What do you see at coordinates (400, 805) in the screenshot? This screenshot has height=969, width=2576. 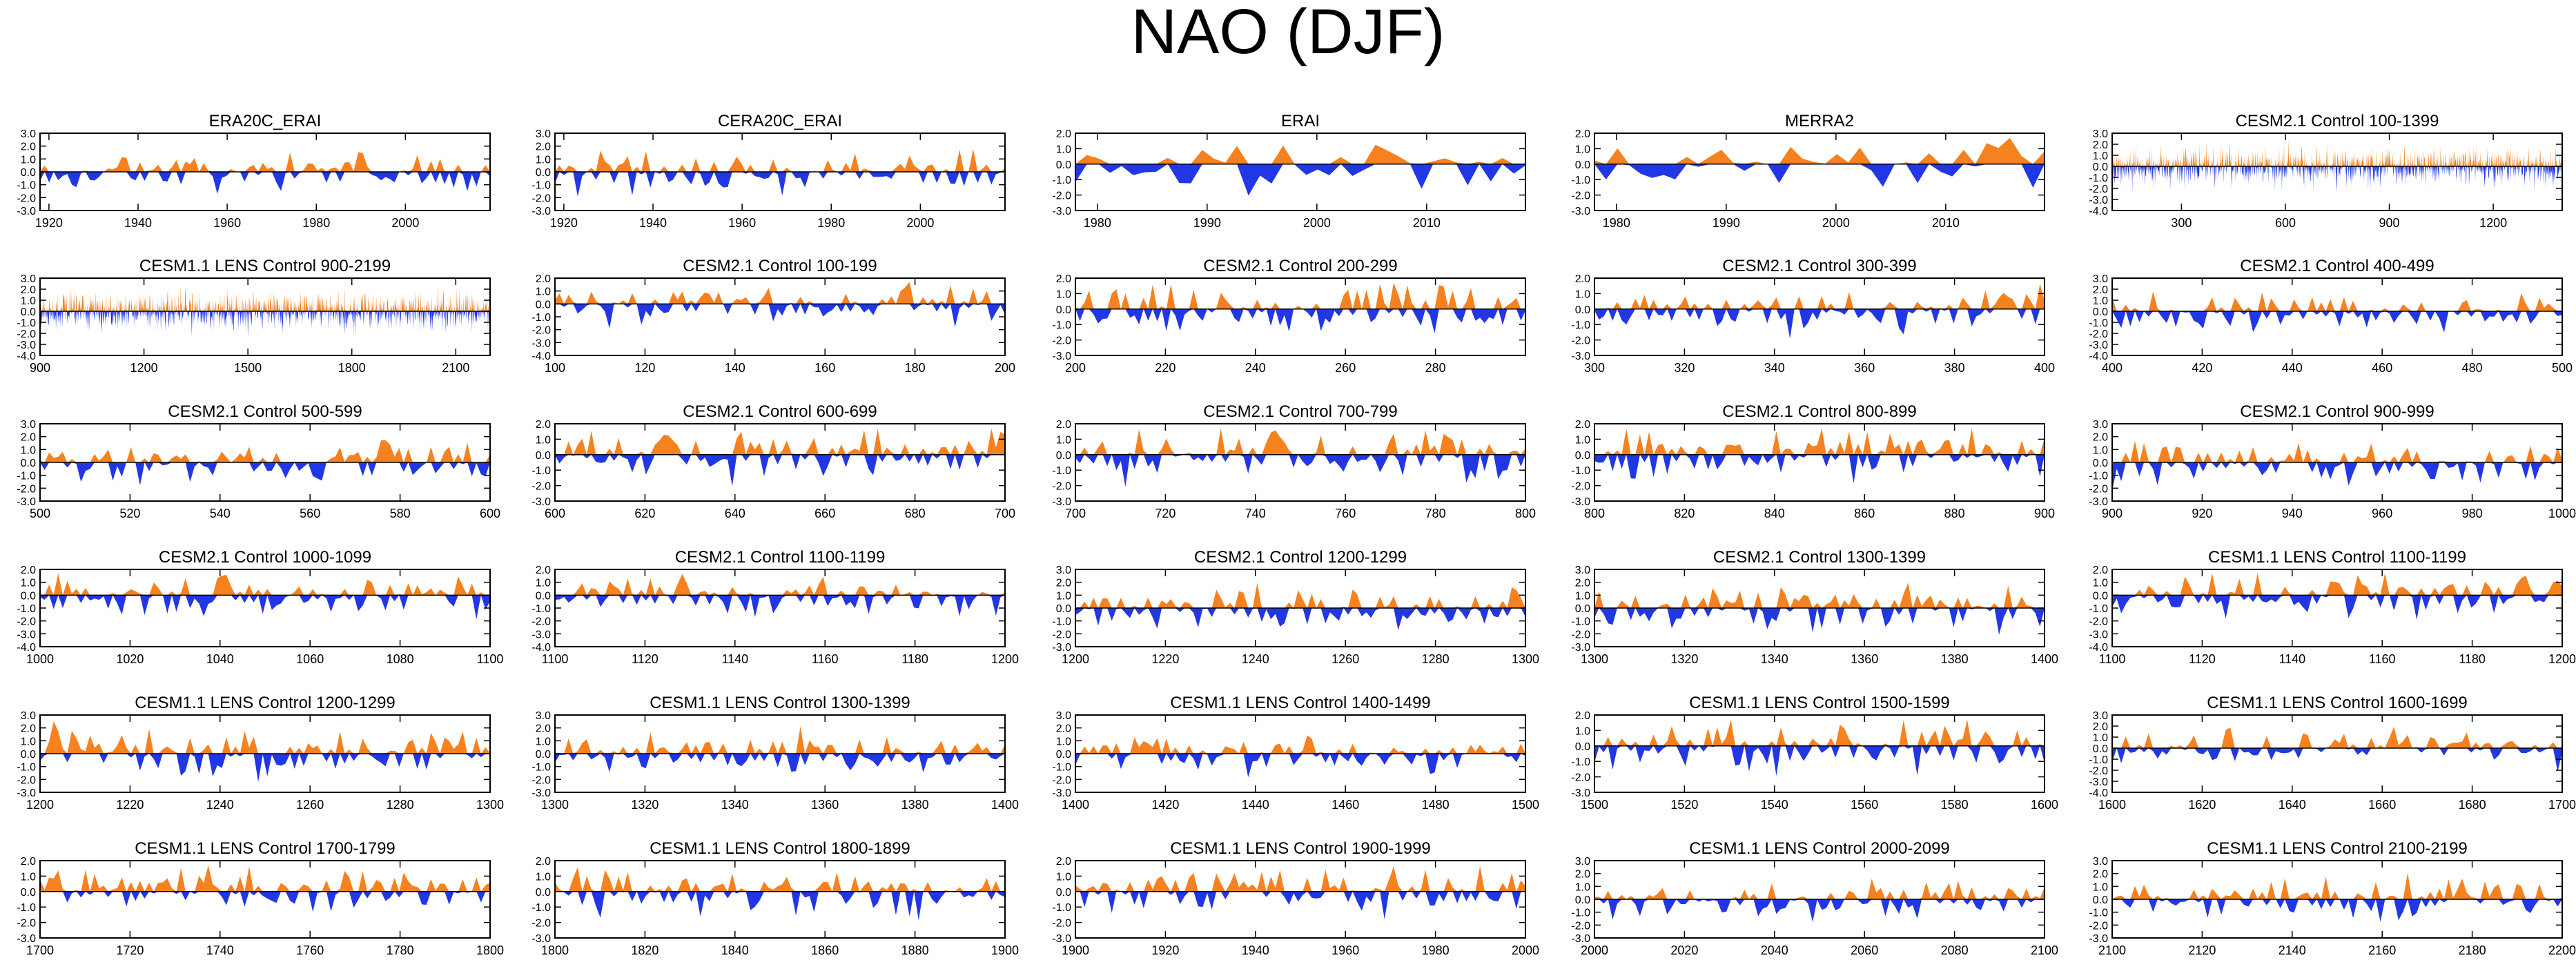 I see `x-tick-label: 1280` at bounding box center [400, 805].